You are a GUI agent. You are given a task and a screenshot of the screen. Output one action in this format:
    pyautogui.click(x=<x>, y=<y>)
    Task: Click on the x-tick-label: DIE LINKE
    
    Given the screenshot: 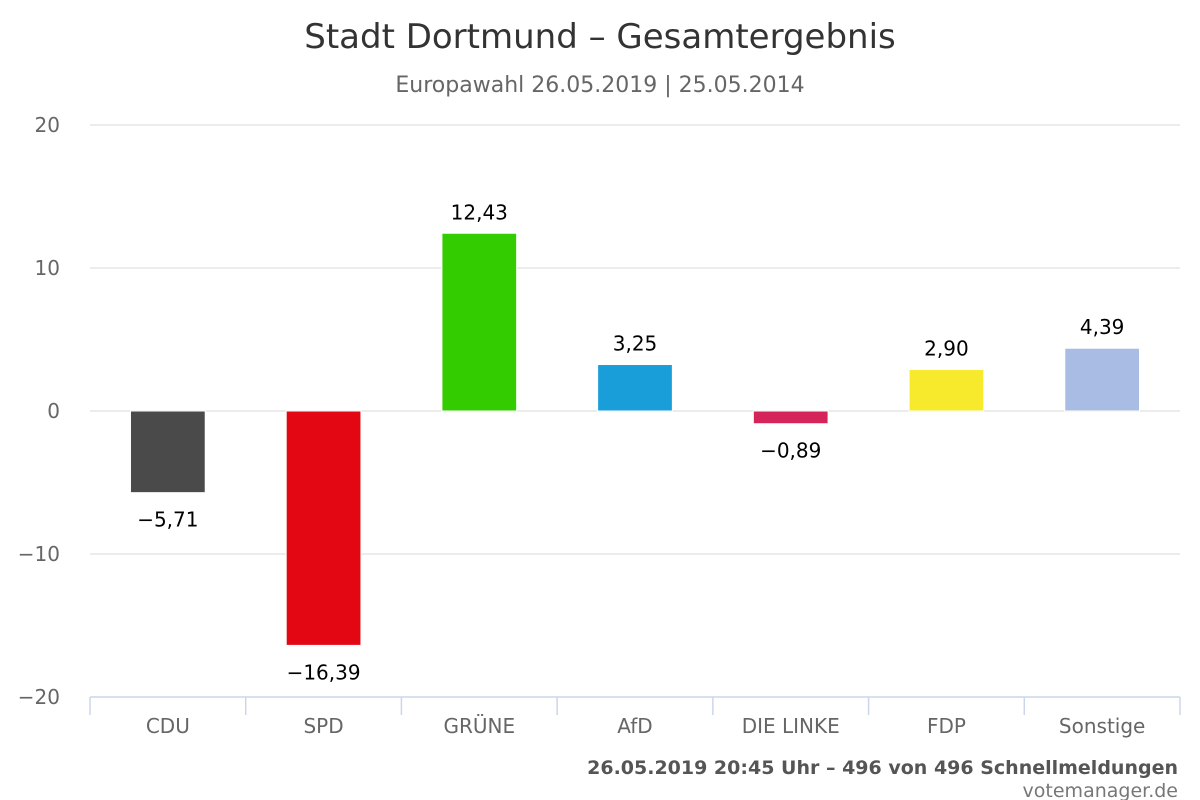 What is the action you would take?
    pyautogui.click(x=791, y=726)
    